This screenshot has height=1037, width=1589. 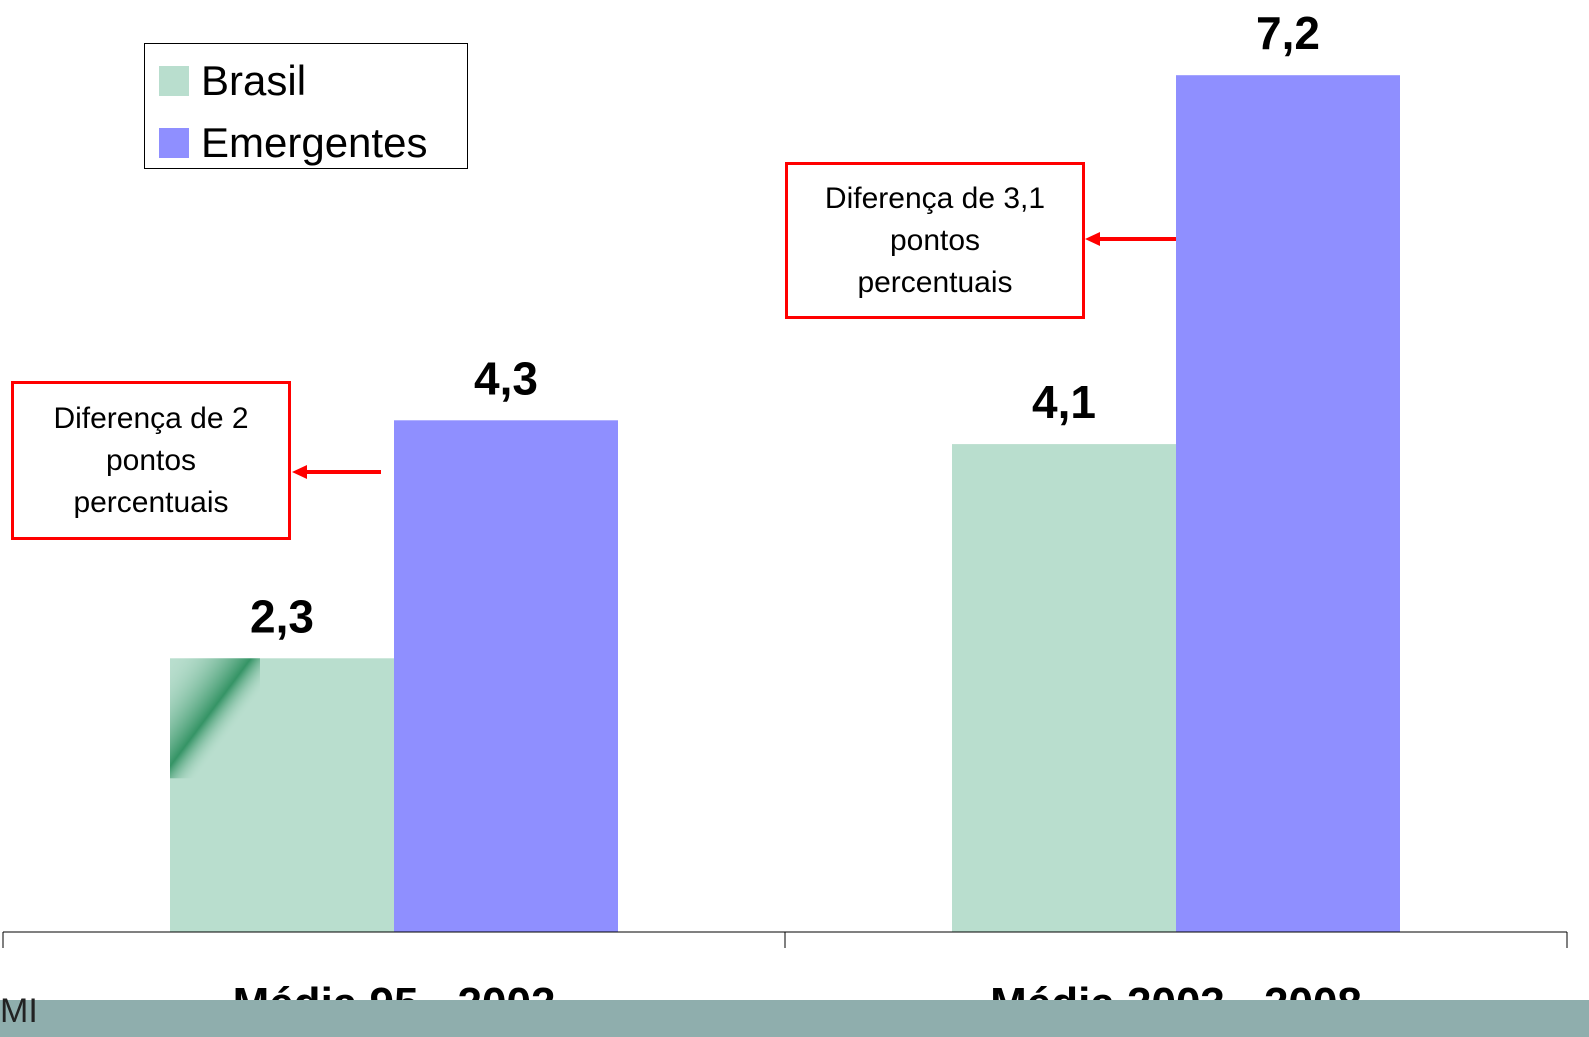 I want to click on source-text: MI, so click(x=19, y=1011).